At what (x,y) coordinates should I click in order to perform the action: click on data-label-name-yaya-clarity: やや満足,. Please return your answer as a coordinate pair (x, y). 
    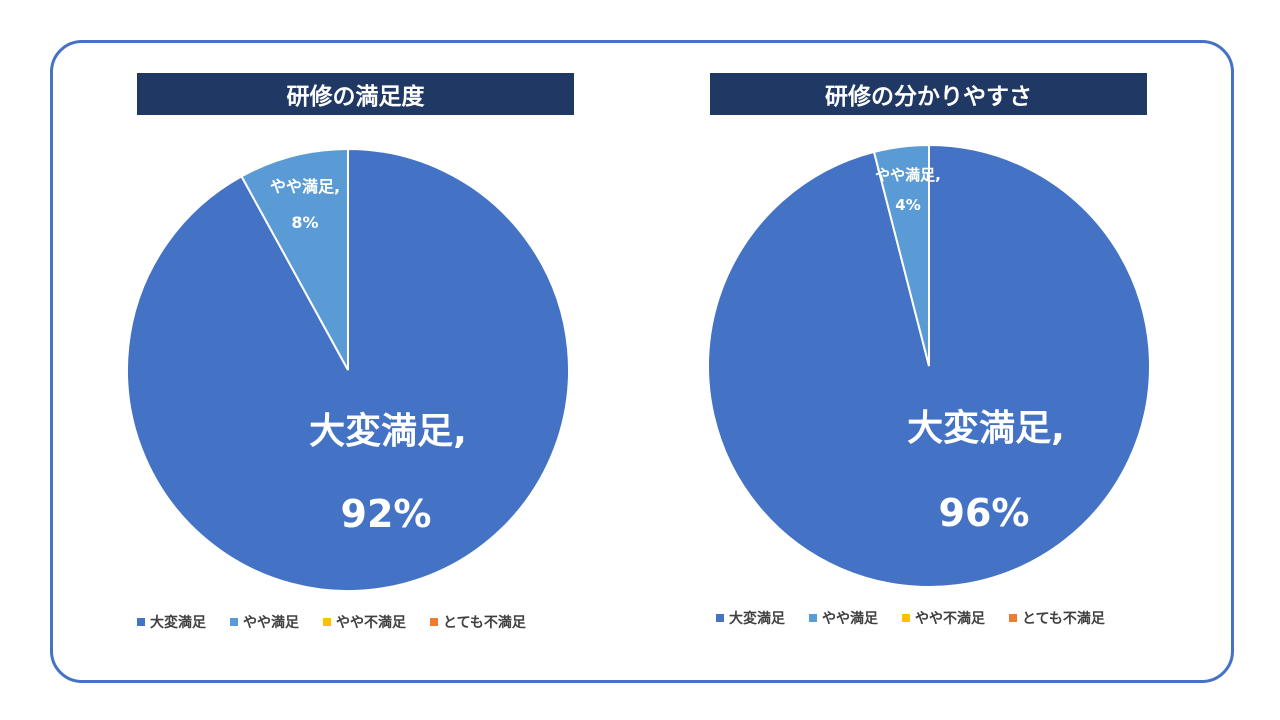
    Looking at the image, I should click on (908, 175).